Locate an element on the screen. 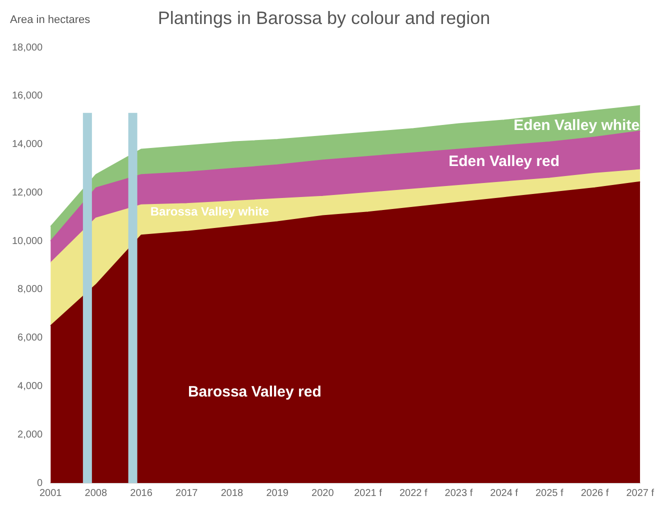 This screenshot has height=507, width=658. y-tick-label: 0 is located at coordinates (40, 483).